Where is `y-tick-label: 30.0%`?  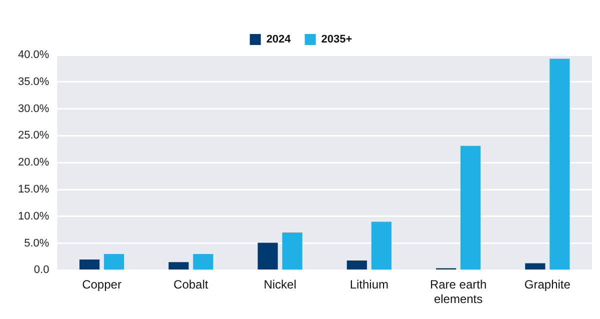
y-tick-label: 30.0% is located at coordinates (34, 108).